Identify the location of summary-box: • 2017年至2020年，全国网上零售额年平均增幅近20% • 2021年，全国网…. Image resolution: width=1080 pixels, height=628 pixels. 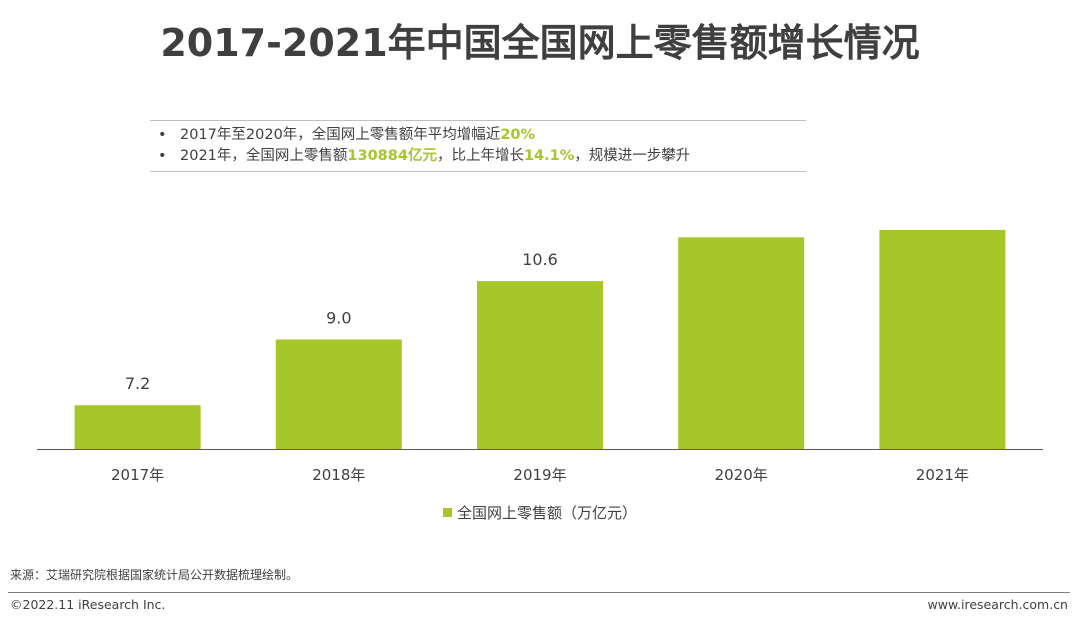
(478, 146).